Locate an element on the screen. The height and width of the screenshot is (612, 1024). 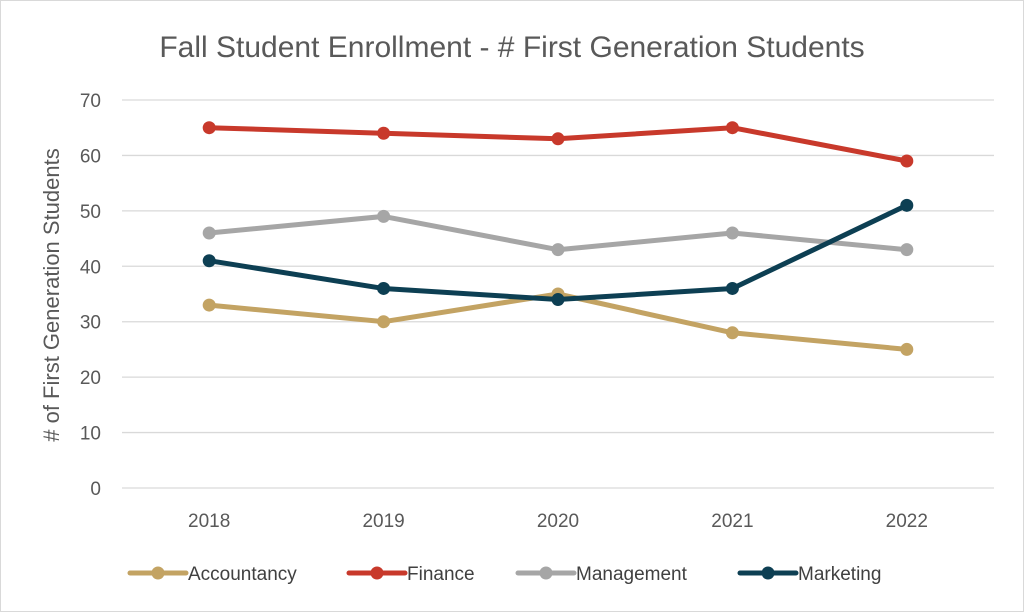
legend-item-finance: Finance is located at coordinates (410, 574).